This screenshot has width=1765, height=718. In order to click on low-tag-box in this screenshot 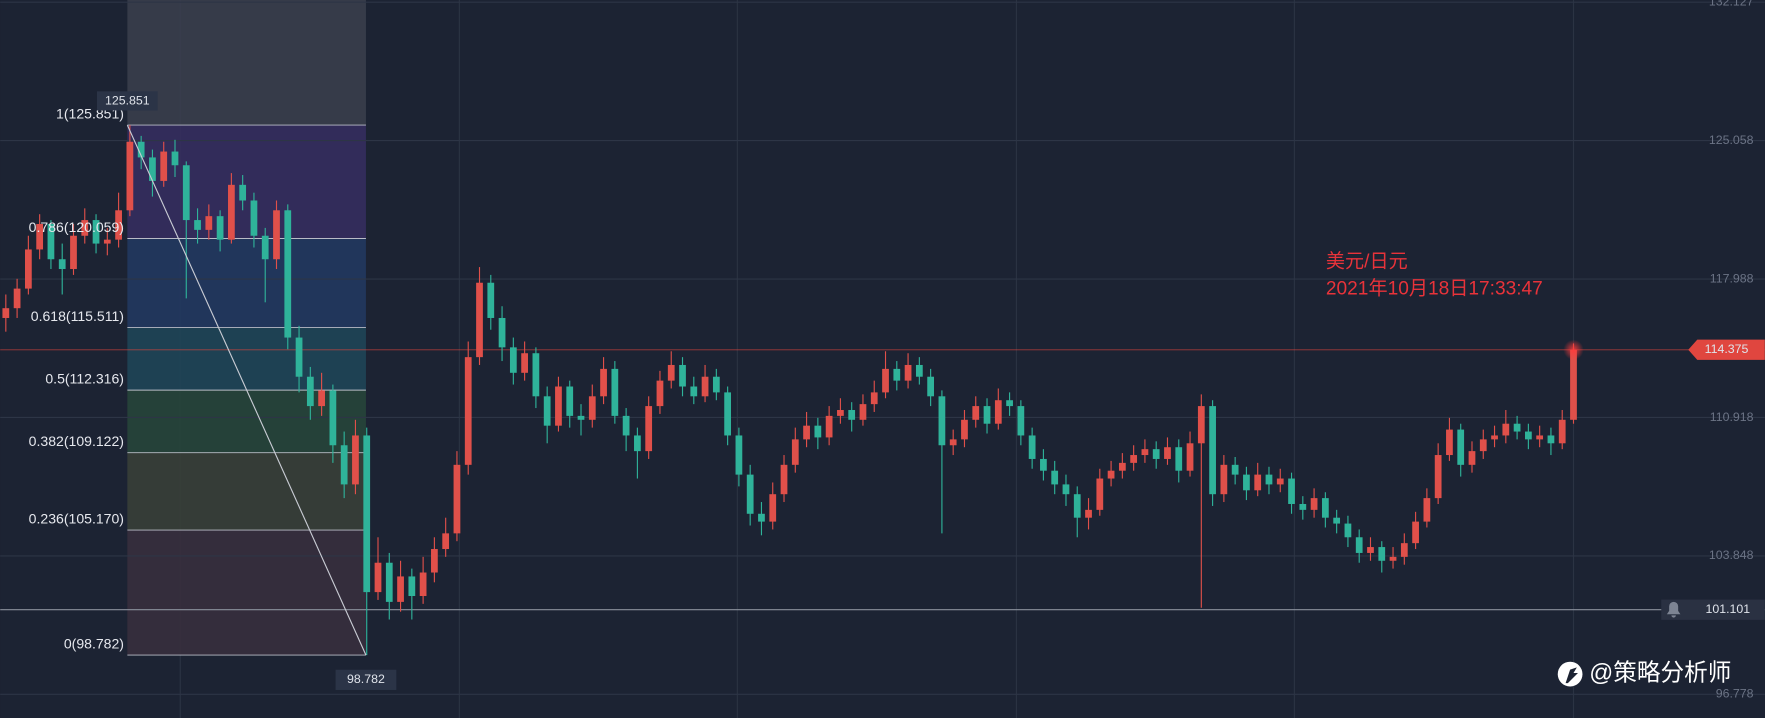, I will do `click(366, 679)`.